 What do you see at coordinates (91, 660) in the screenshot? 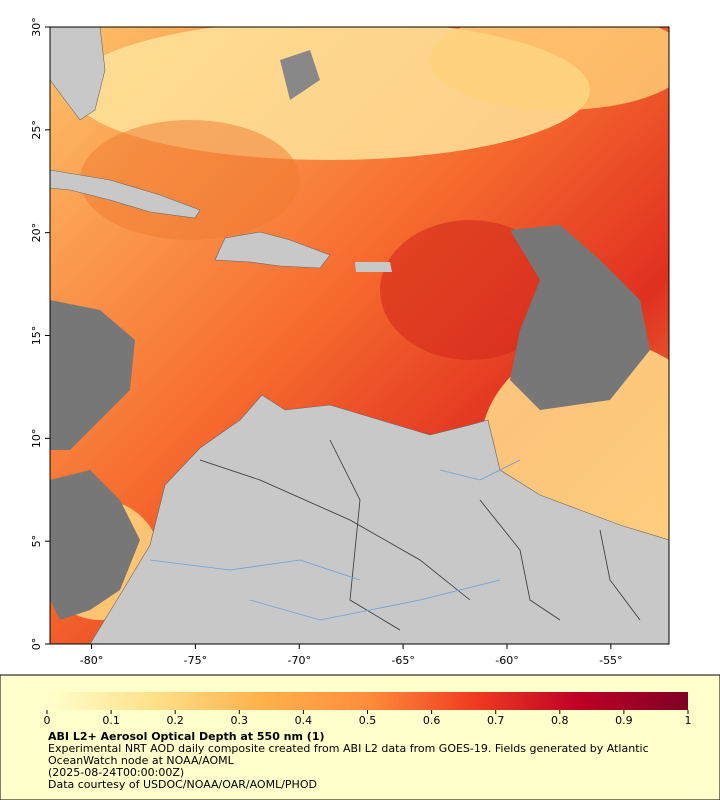
I see `x-tick-label: -80°` at bounding box center [91, 660].